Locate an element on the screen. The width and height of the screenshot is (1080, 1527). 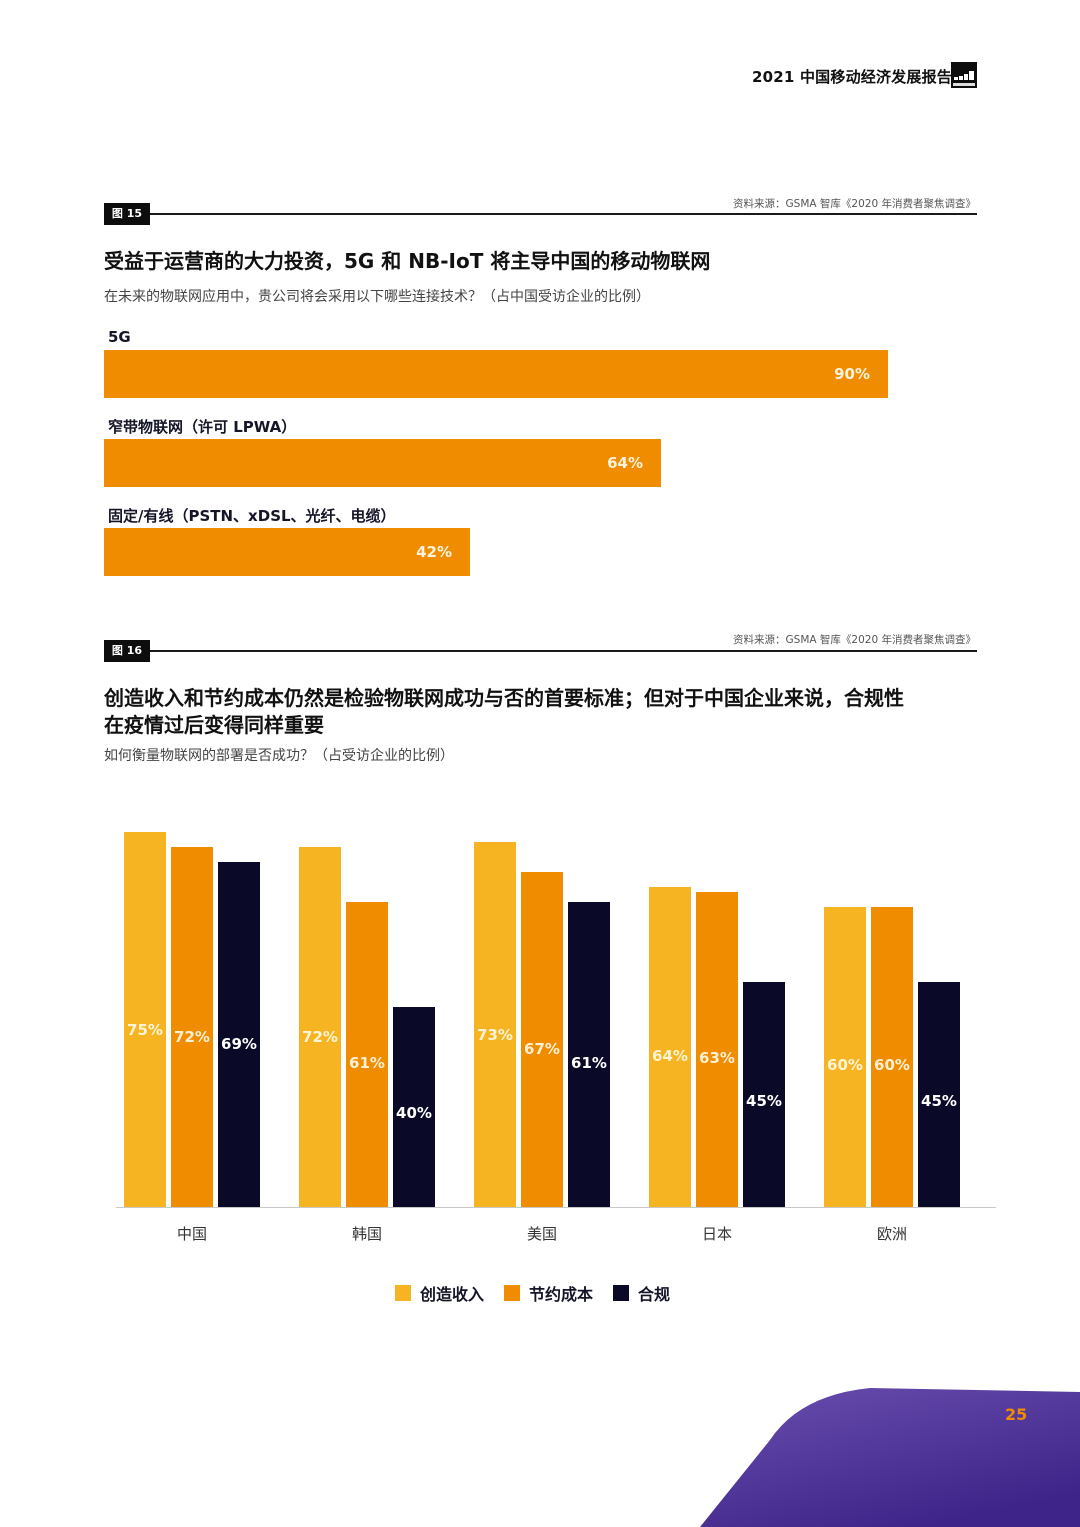
hbar-value-label: 90% is located at coordinates (852, 374).